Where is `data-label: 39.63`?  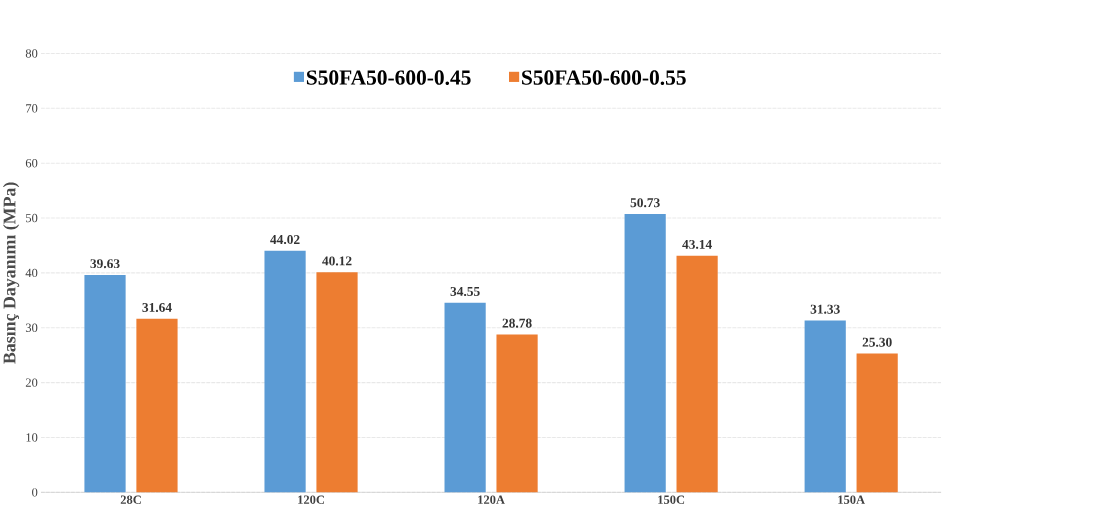 data-label: 39.63 is located at coordinates (105, 264).